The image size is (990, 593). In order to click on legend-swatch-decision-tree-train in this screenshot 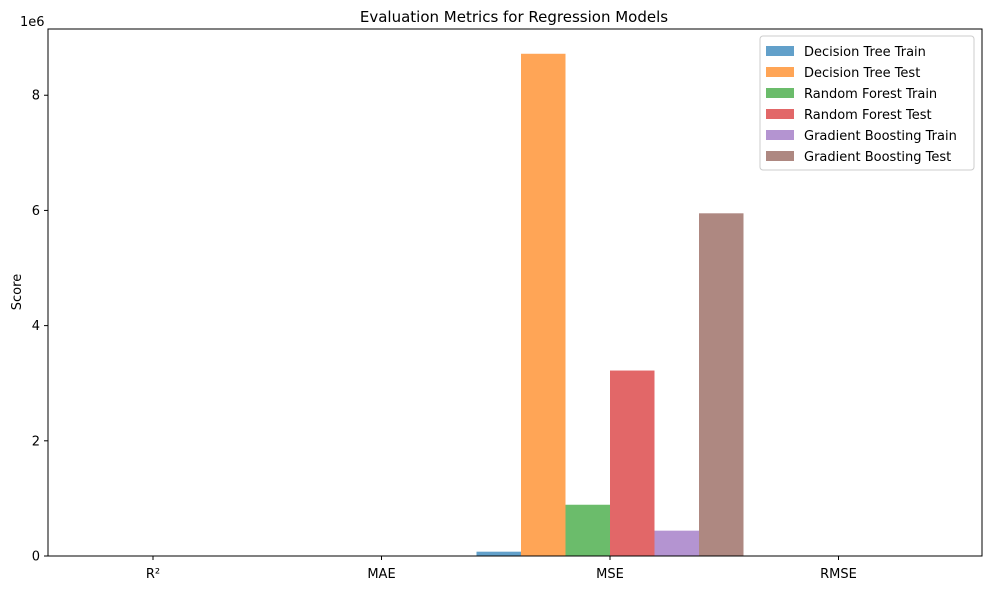, I will do `click(780, 51)`.